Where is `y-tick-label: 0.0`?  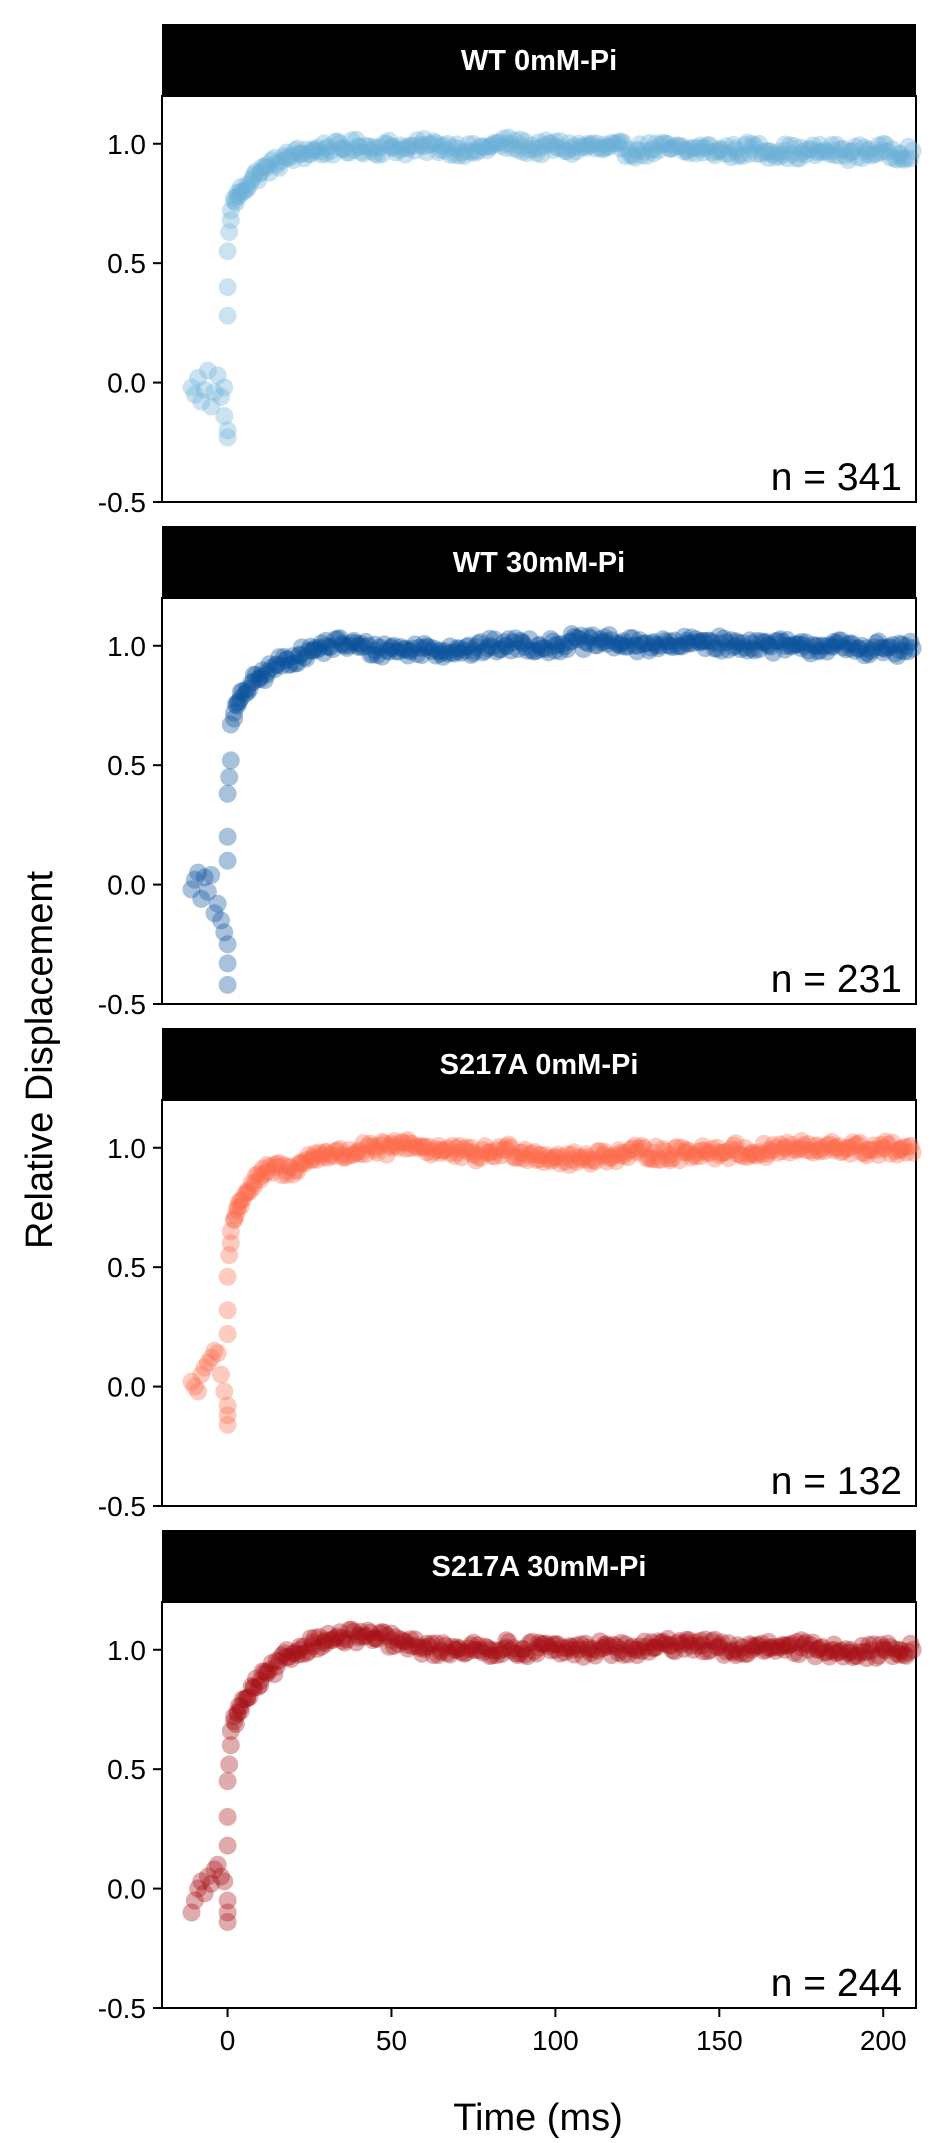
y-tick-label: 0.0 is located at coordinates (126, 1387).